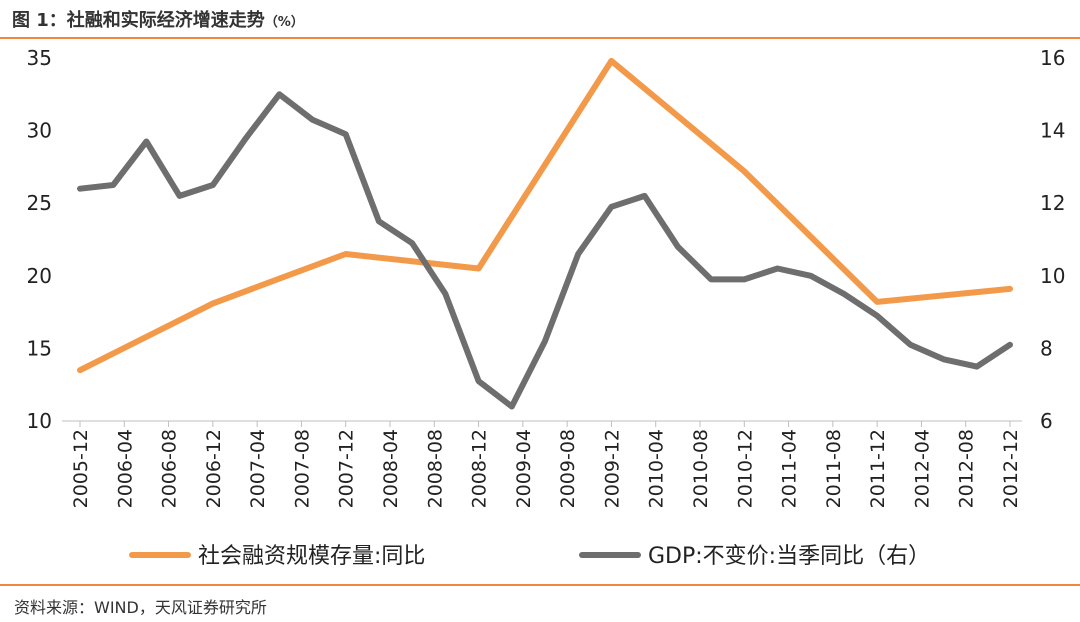 The image size is (1080, 622). Describe the element at coordinates (39, 421) in the screenshot. I see `left-tick-label: 10` at that location.